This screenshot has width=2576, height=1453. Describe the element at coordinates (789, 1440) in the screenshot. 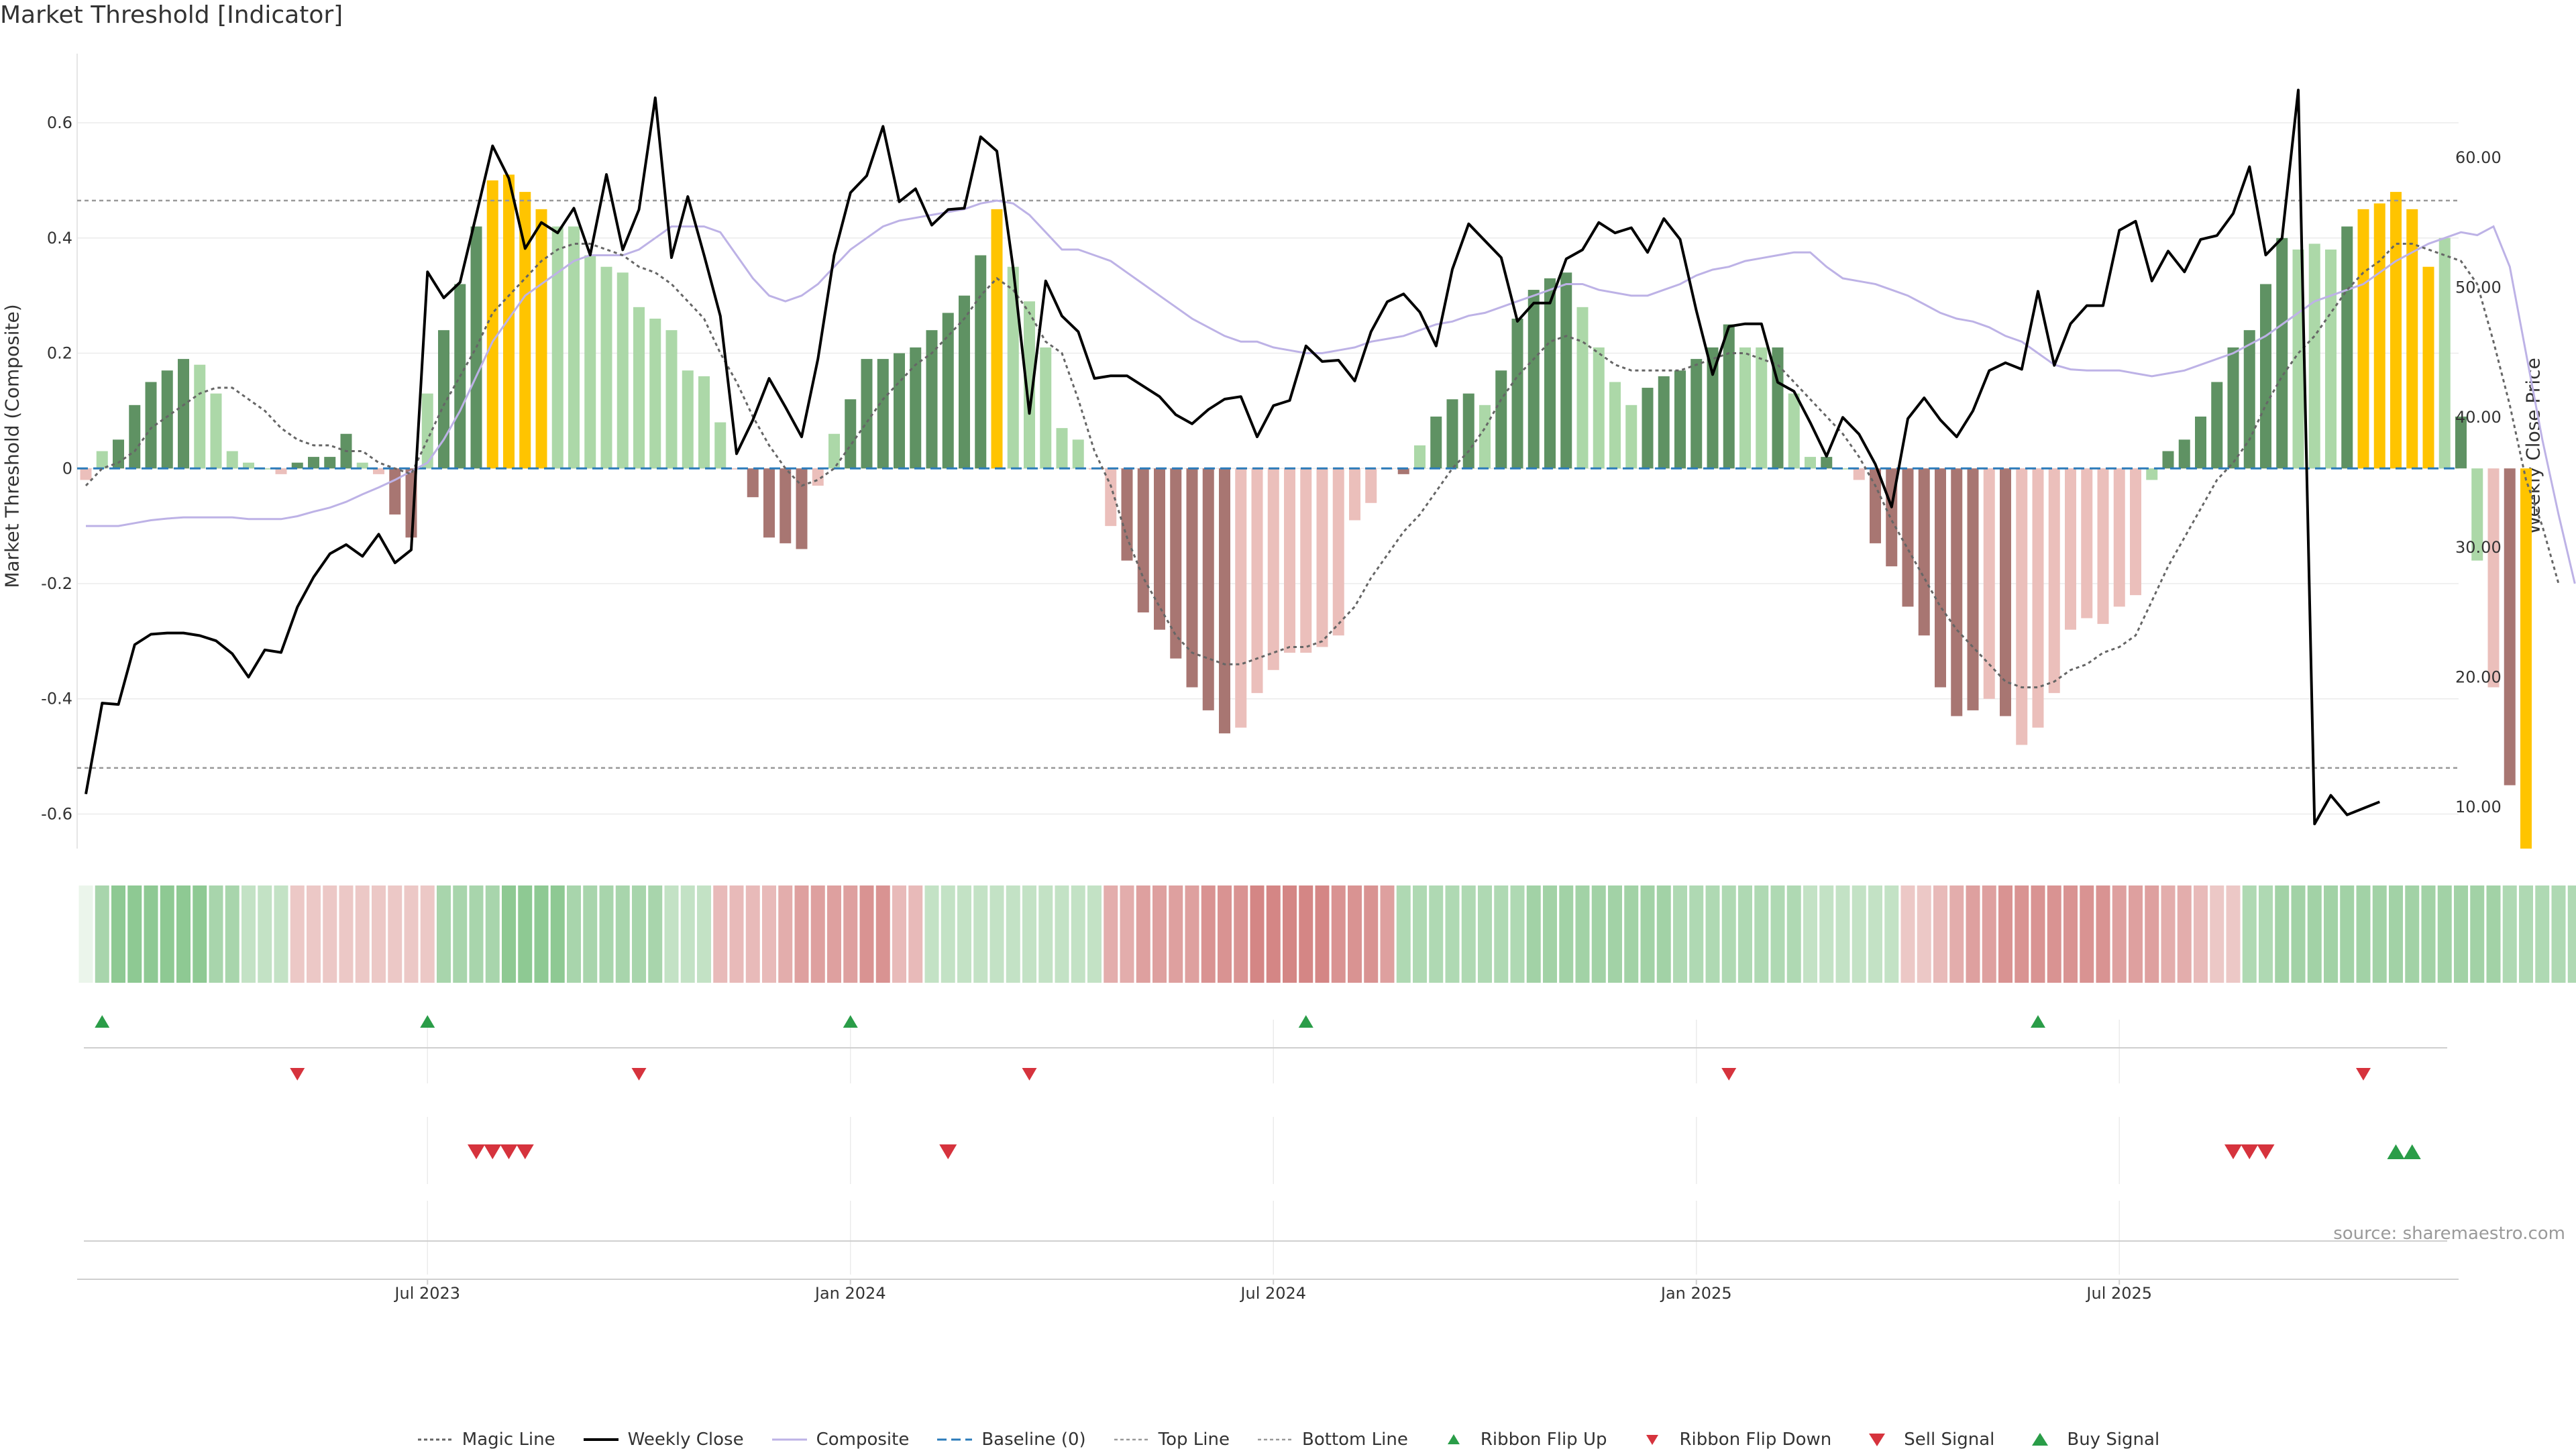

I see `composite-legend-icon` at that location.